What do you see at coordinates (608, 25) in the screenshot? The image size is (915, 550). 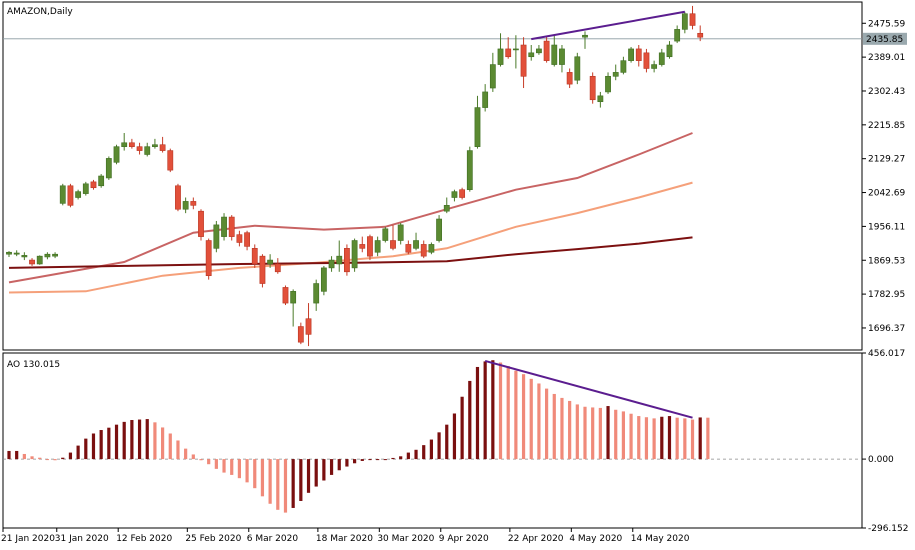 I see `price-trendline` at bounding box center [608, 25].